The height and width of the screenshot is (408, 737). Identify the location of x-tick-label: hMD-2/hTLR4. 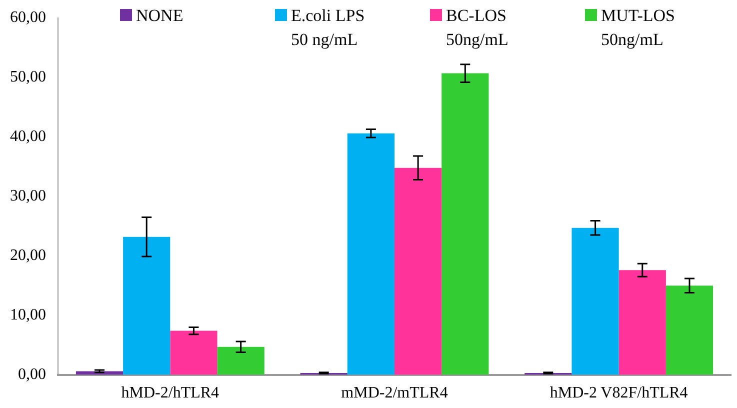
(170, 393).